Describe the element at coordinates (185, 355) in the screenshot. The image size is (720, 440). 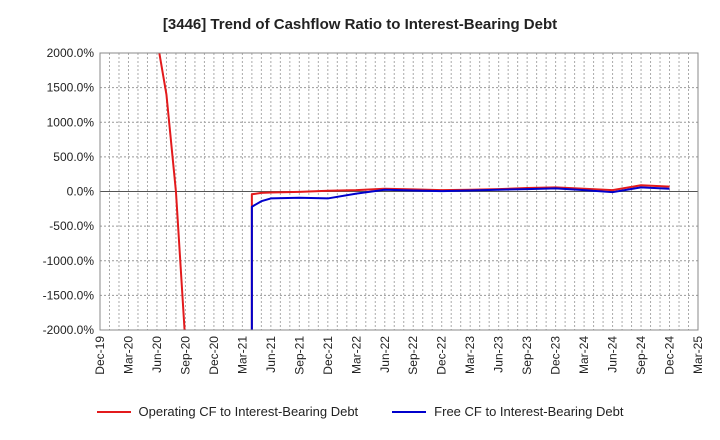
I see `x-tick-label: Sep-20` at that location.